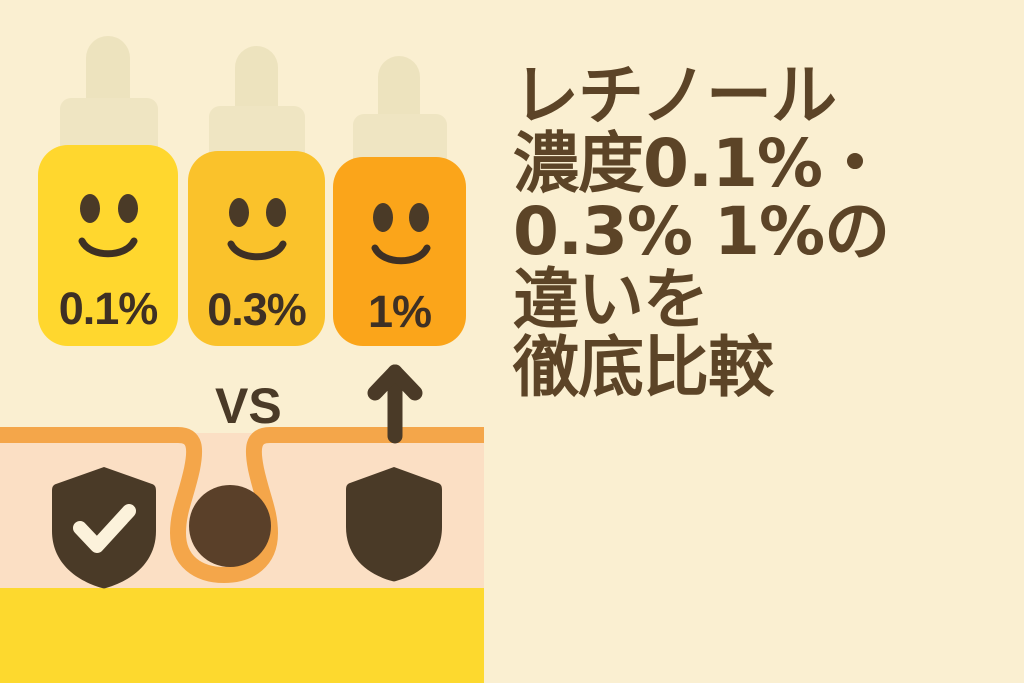 The height and width of the screenshot is (683, 1024). What do you see at coordinates (643, 367) in the screenshot?
I see `headline-line-5: 徹底比較` at bounding box center [643, 367].